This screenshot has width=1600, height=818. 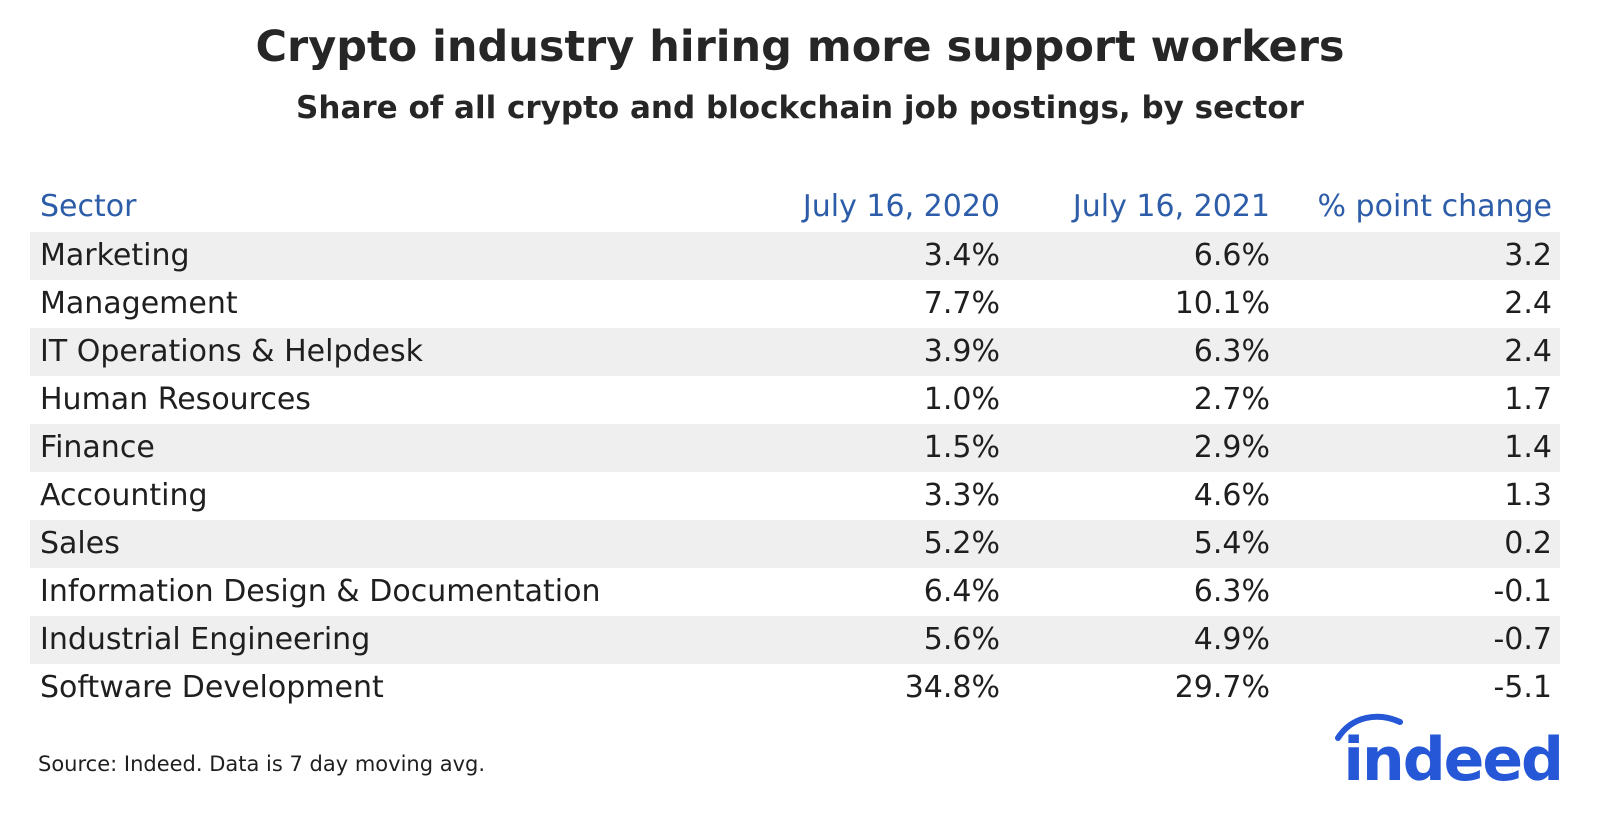 What do you see at coordinates (1528, 399) in the screenshot?
I see `cell-change-value: 1.7` at bounding box center [1528, 399].